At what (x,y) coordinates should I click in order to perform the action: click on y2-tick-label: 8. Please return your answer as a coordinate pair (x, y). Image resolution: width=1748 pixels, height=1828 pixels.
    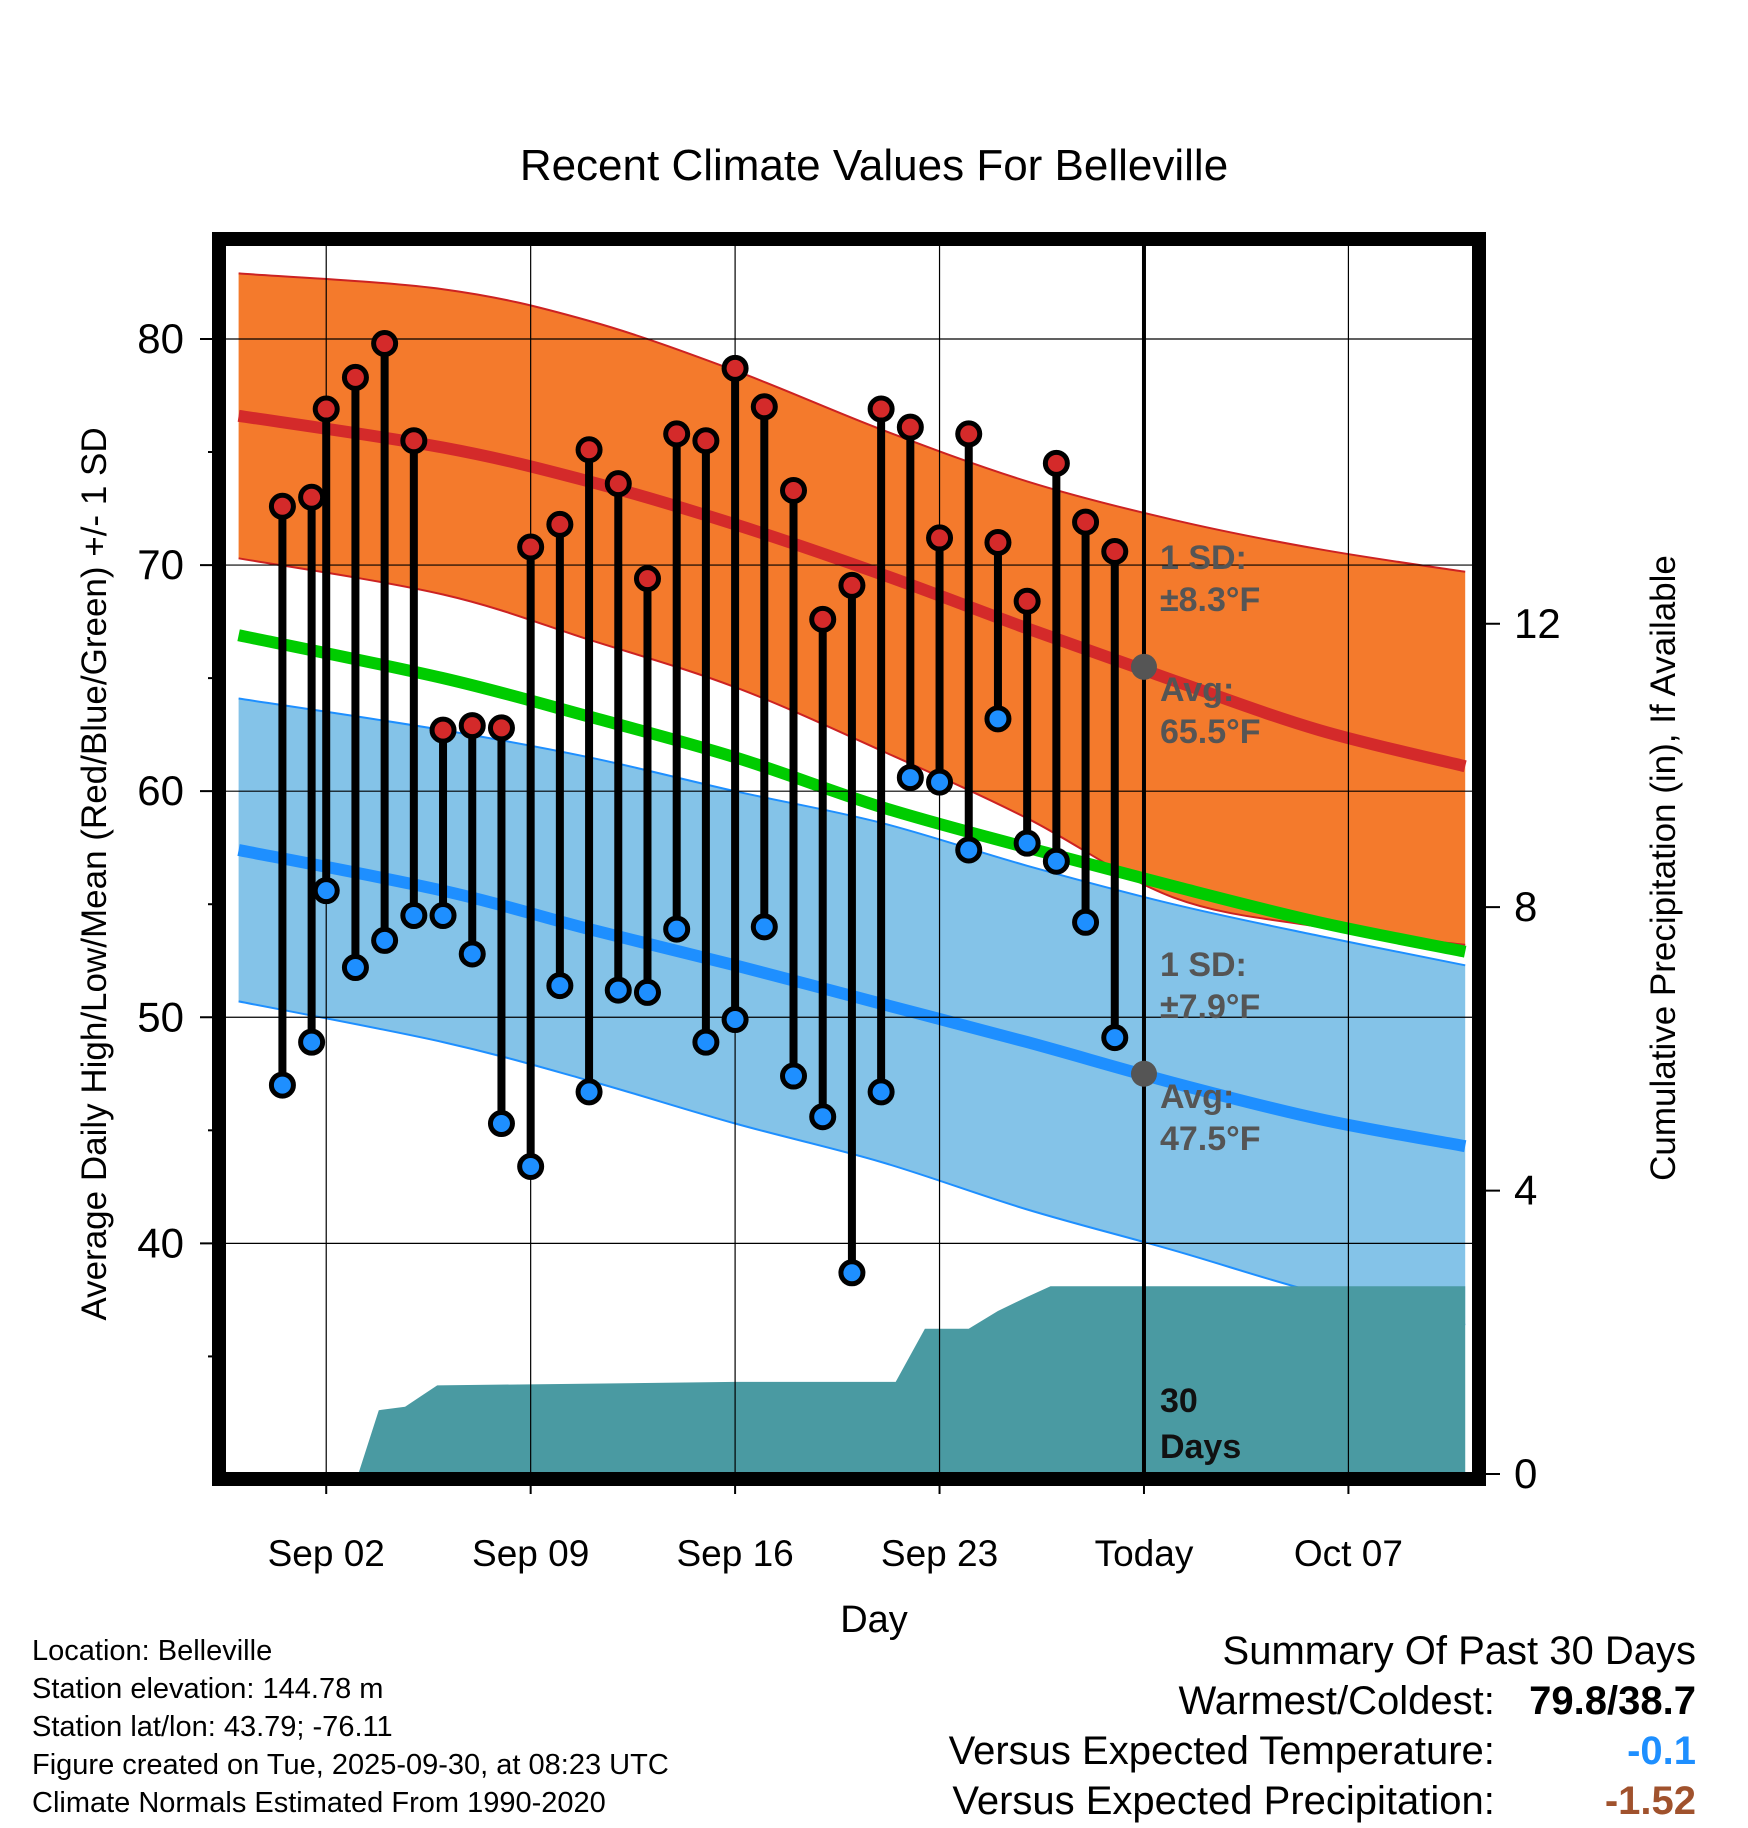
    Looking at the image, I should click on (1525, 906).